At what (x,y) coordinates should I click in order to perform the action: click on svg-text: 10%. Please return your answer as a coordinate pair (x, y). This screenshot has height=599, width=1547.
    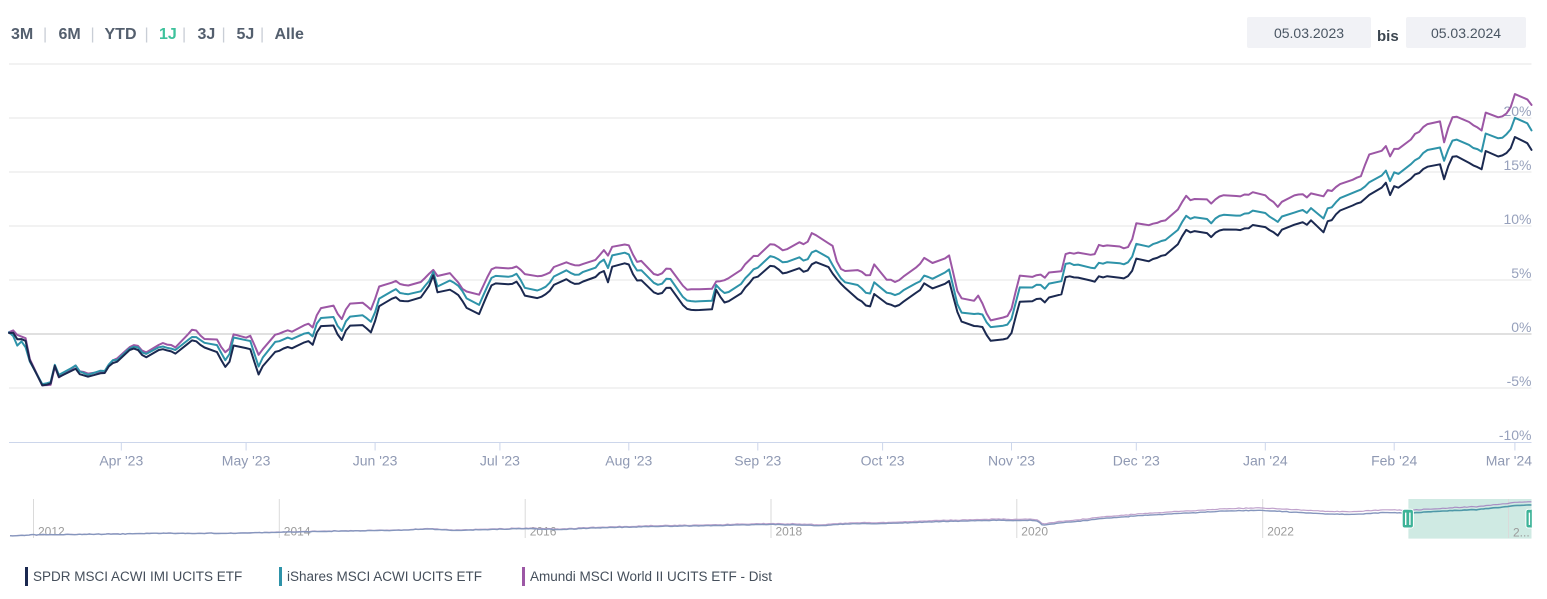
    Looking at the image, I should click on (1517, 219).